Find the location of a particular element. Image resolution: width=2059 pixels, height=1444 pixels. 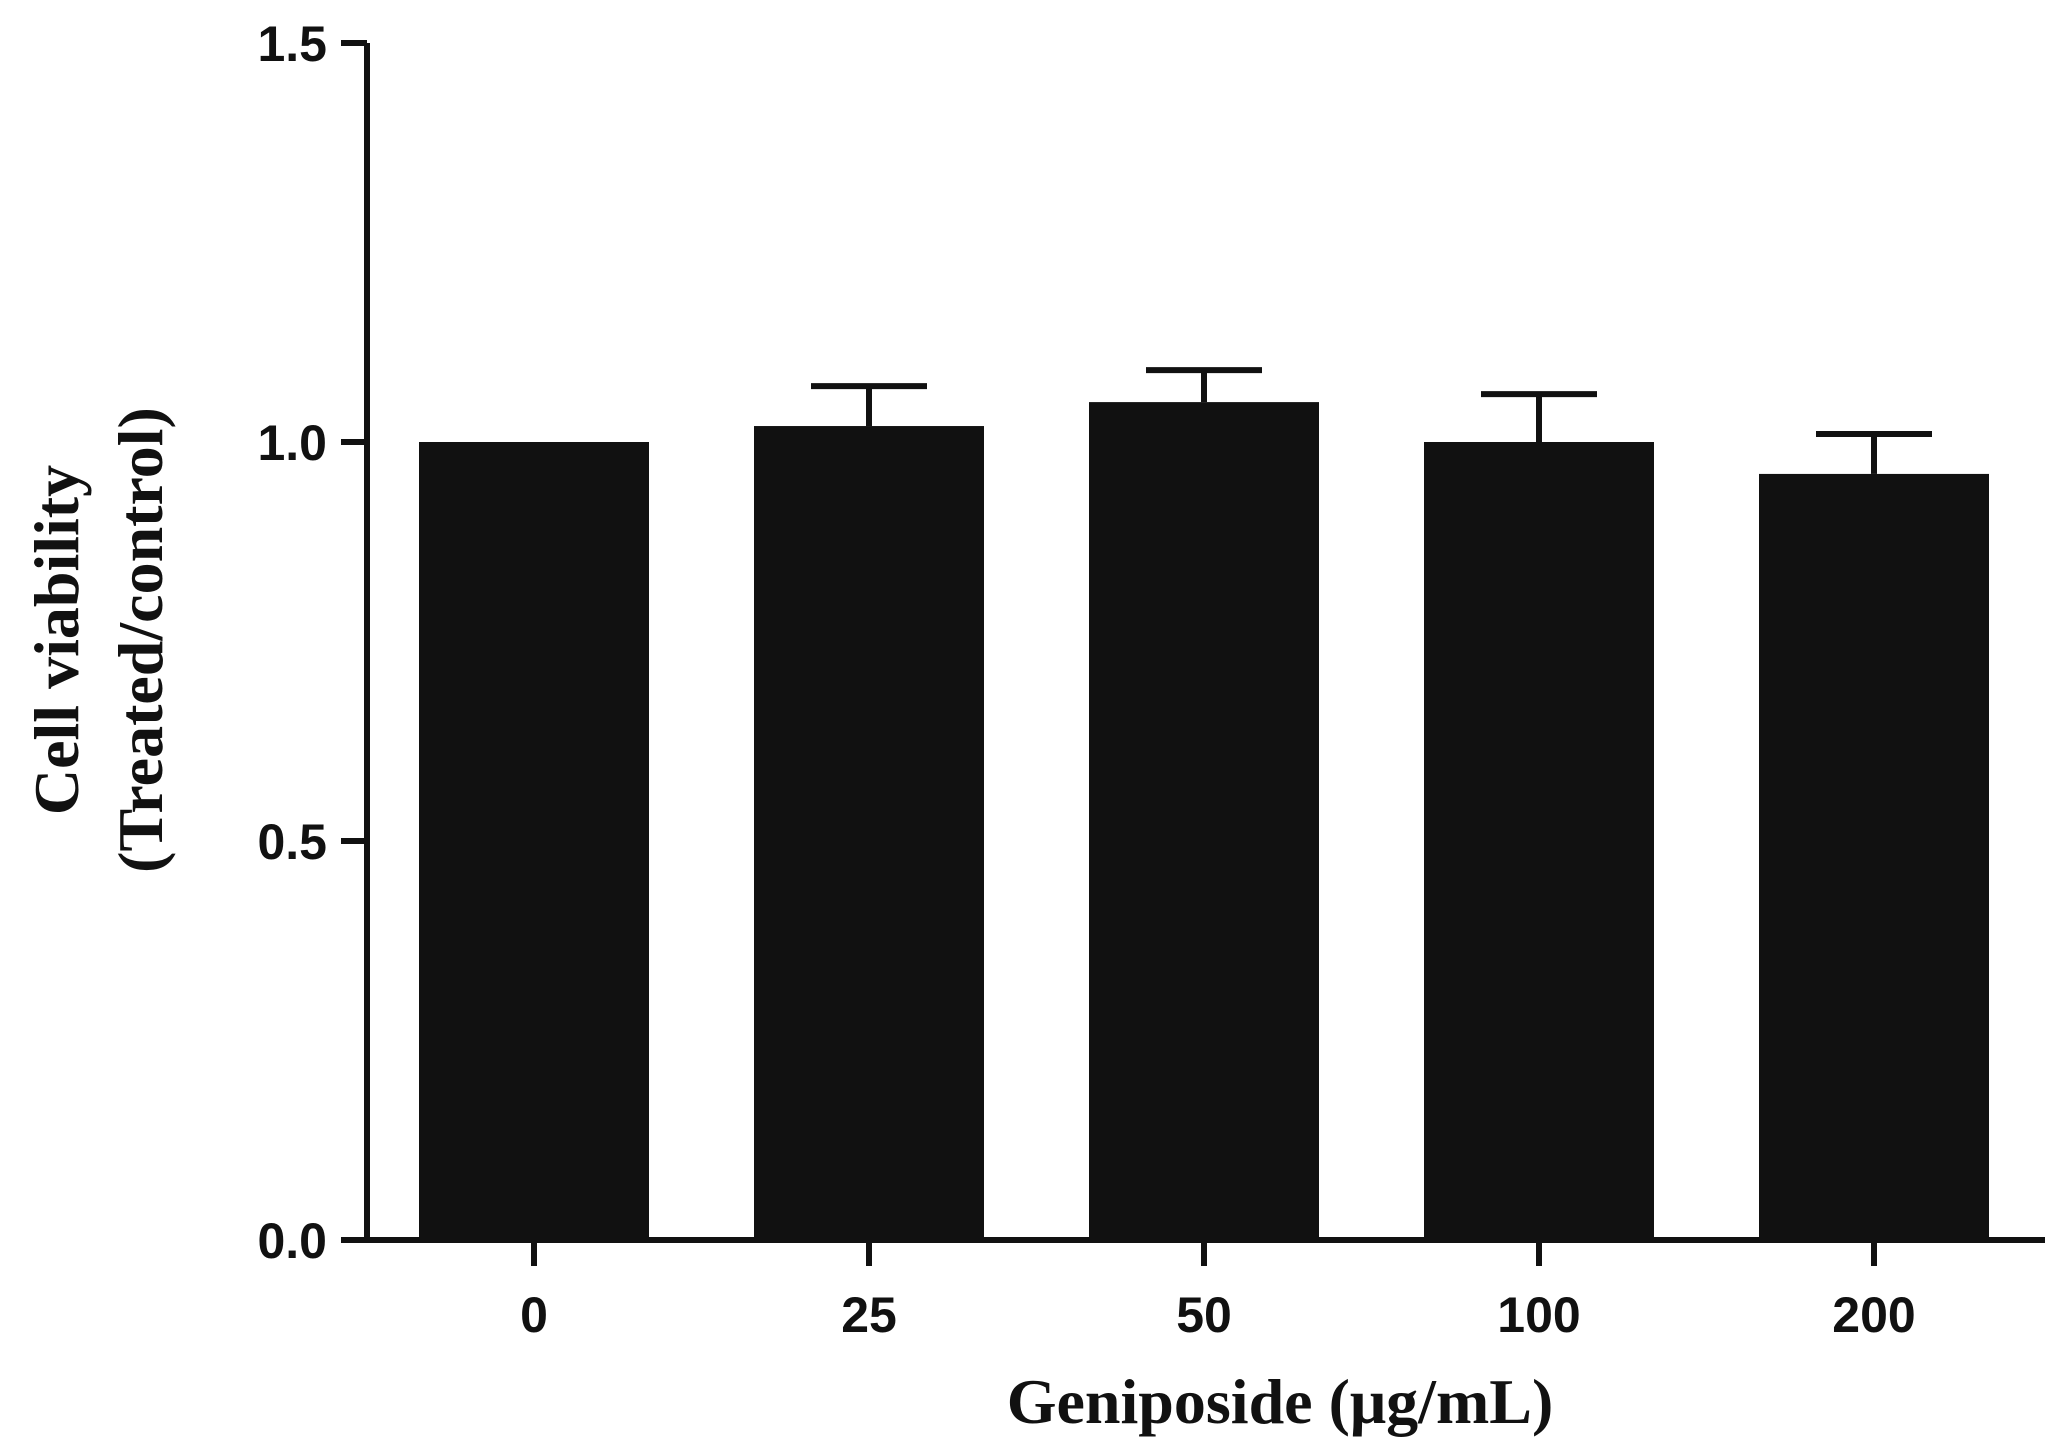

x-tick-label-200: 200 is located at coordinates (1873, 1315).